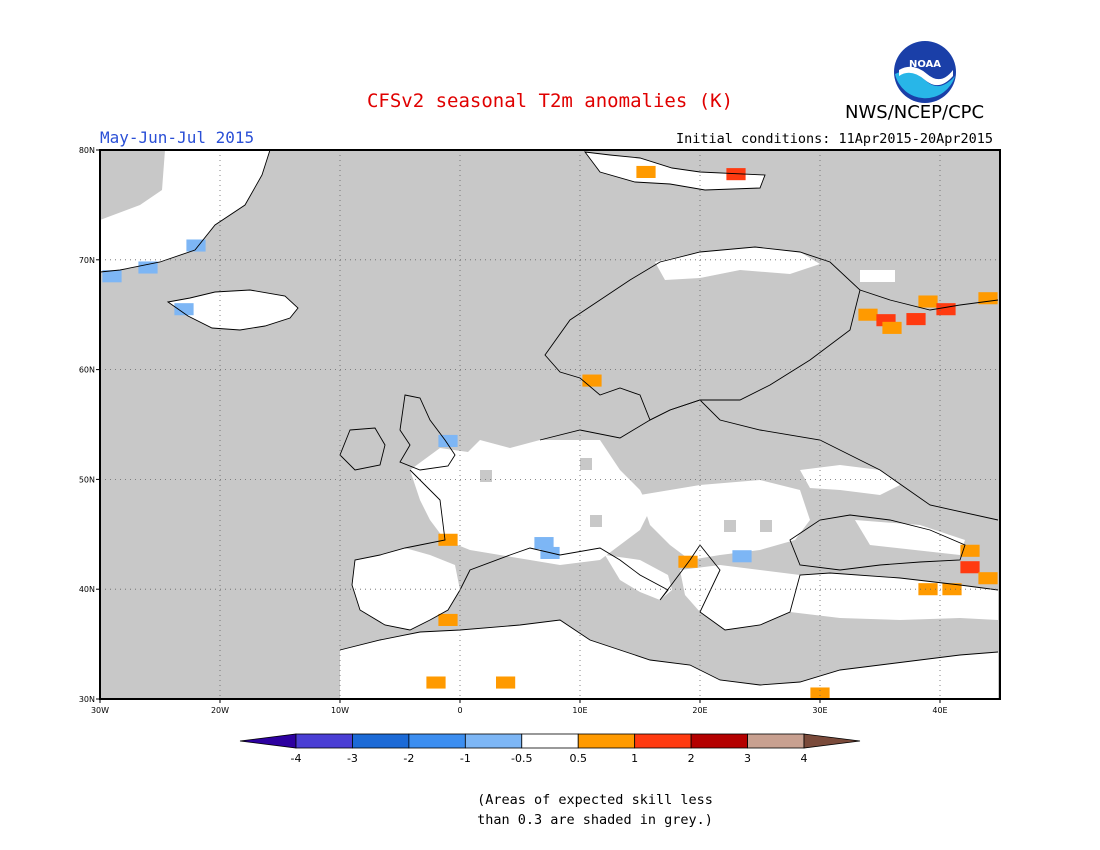  Describe the element at coordinates (578, 758) in the screenshot. I see `colorbar-label: 0.5` at that location.